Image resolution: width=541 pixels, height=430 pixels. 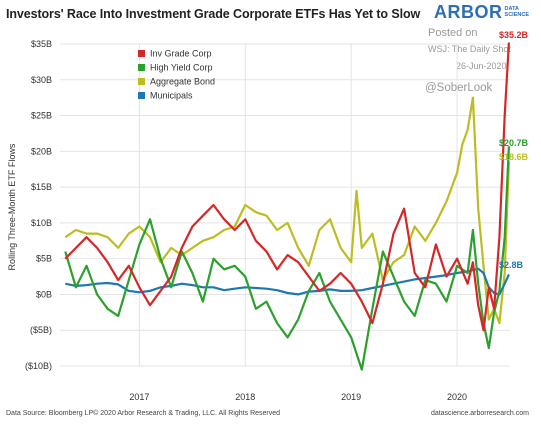 I want to click on x-axis-ticks: 2017 2018 2019 2020, so click(x=298, y=397).